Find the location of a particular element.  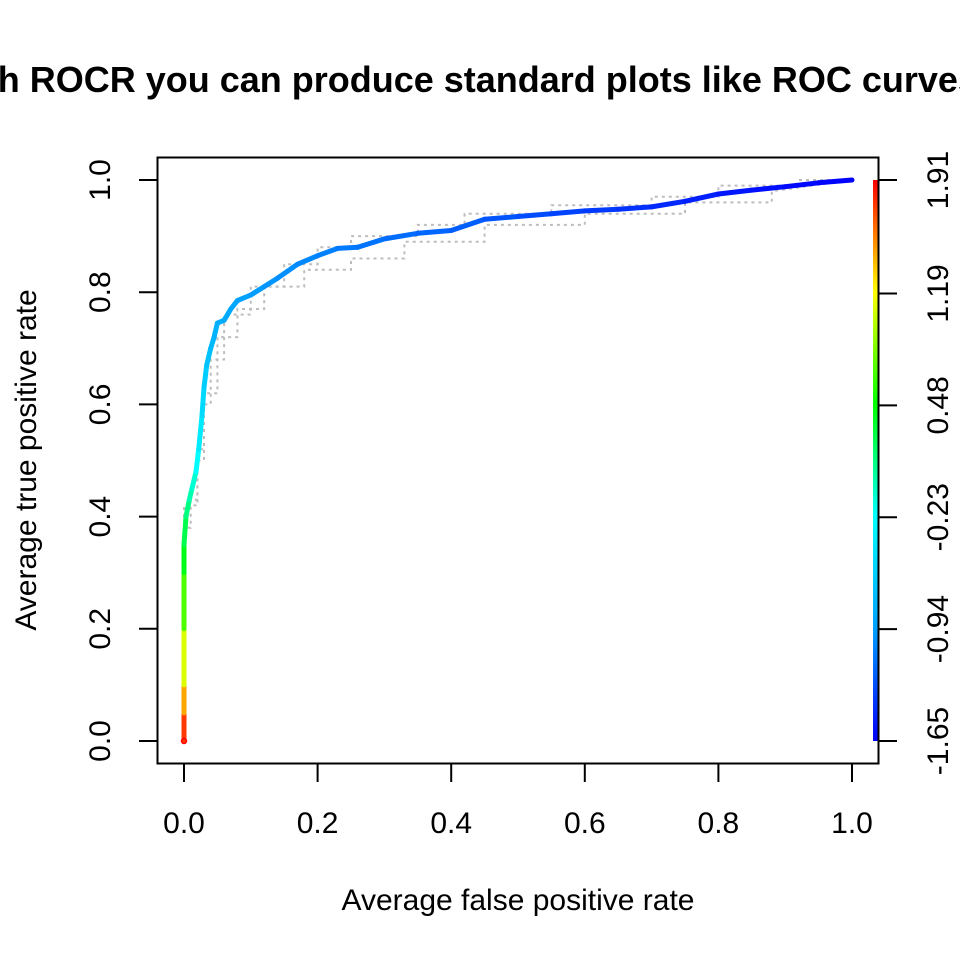

colorkey-tick-label: -0.23 is located at coordinates (938, 517).